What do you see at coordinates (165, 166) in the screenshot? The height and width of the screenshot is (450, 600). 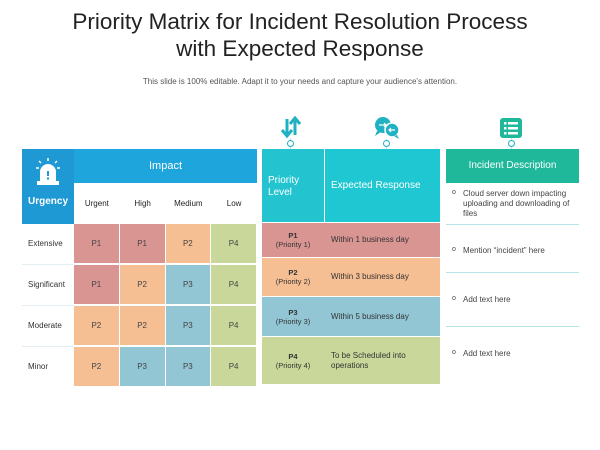 I see `impact-header: Impact` at bounding box center [165, 166].